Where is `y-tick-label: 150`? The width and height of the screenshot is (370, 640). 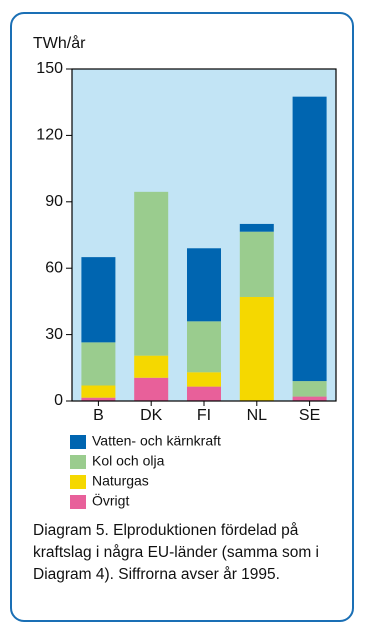
y-tick-label: 150 is located at coordinates (49, 68).